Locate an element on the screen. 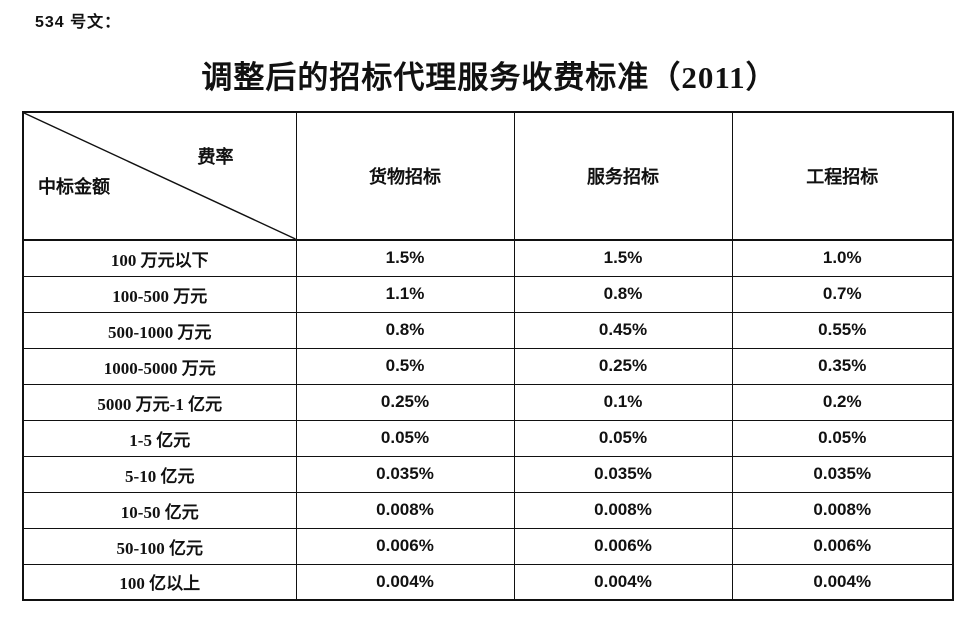 Image resolution: width=979 pixels, height=629 pixels. table-row: 100 万元以下 1.5% 1.5% 1.0% is located at coordinates (488, 258).